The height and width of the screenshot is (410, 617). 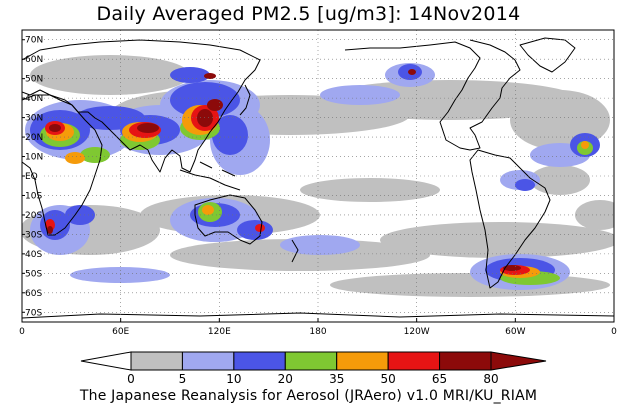 What do you see at coordinates (417, 332) in the screenshot?
I see `lon-tick-4: 120W` at bounding box center [417, 332].